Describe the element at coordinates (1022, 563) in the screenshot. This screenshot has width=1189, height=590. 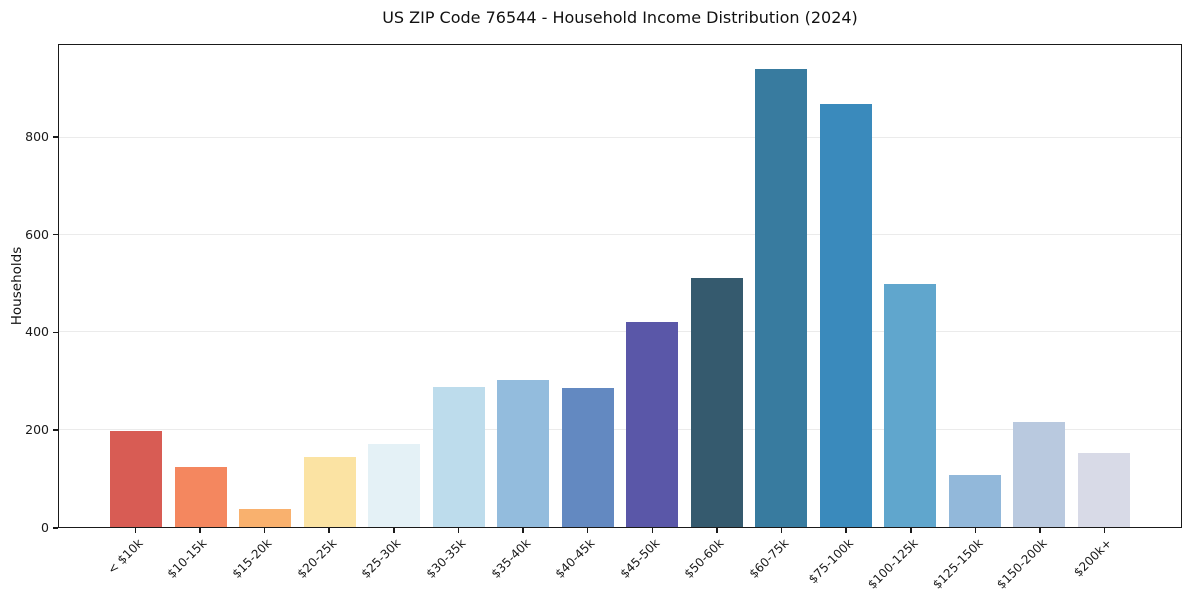
I see `x-tick-label: $150-200k` at that location.